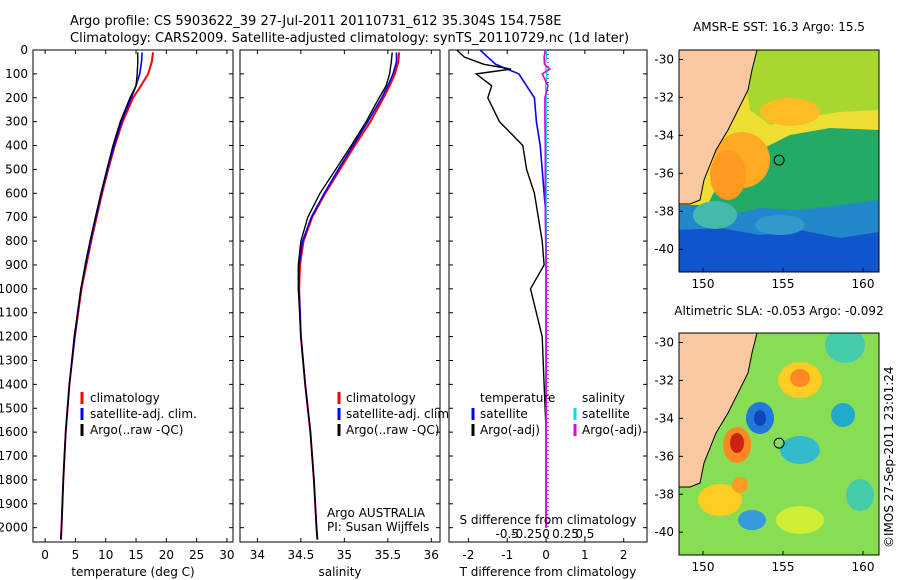 The width and height of the screenshot is (900, 580). Describe the element at coordinates (16, 98) in the screenshot. I see `y-tick-label: 200` at that location.